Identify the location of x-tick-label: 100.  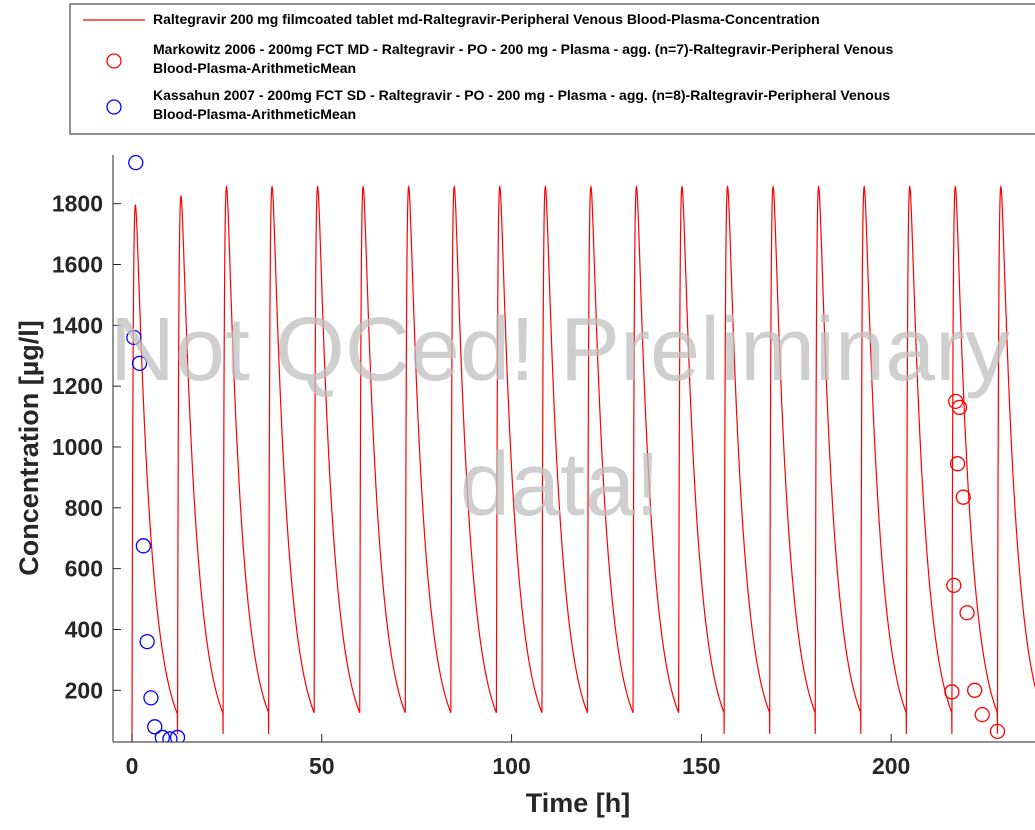
(511, 766).